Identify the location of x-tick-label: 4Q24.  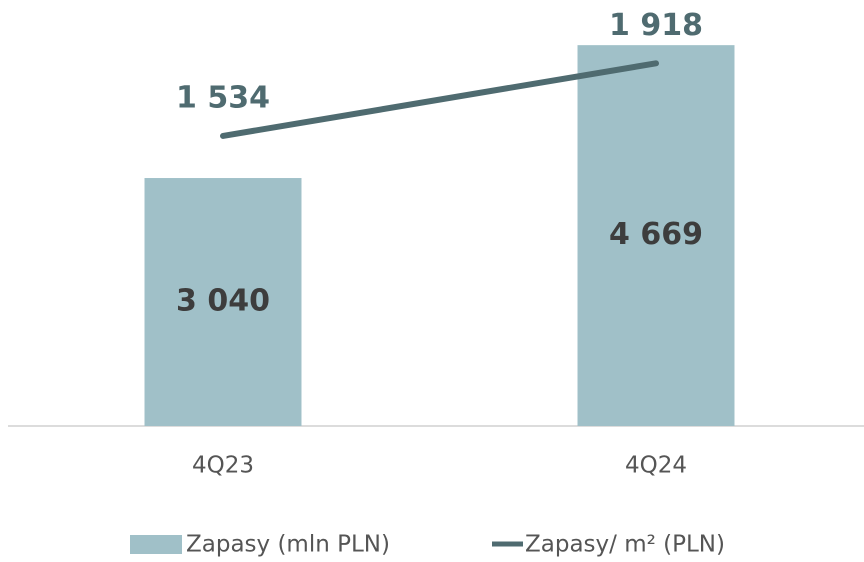
(656, 466).